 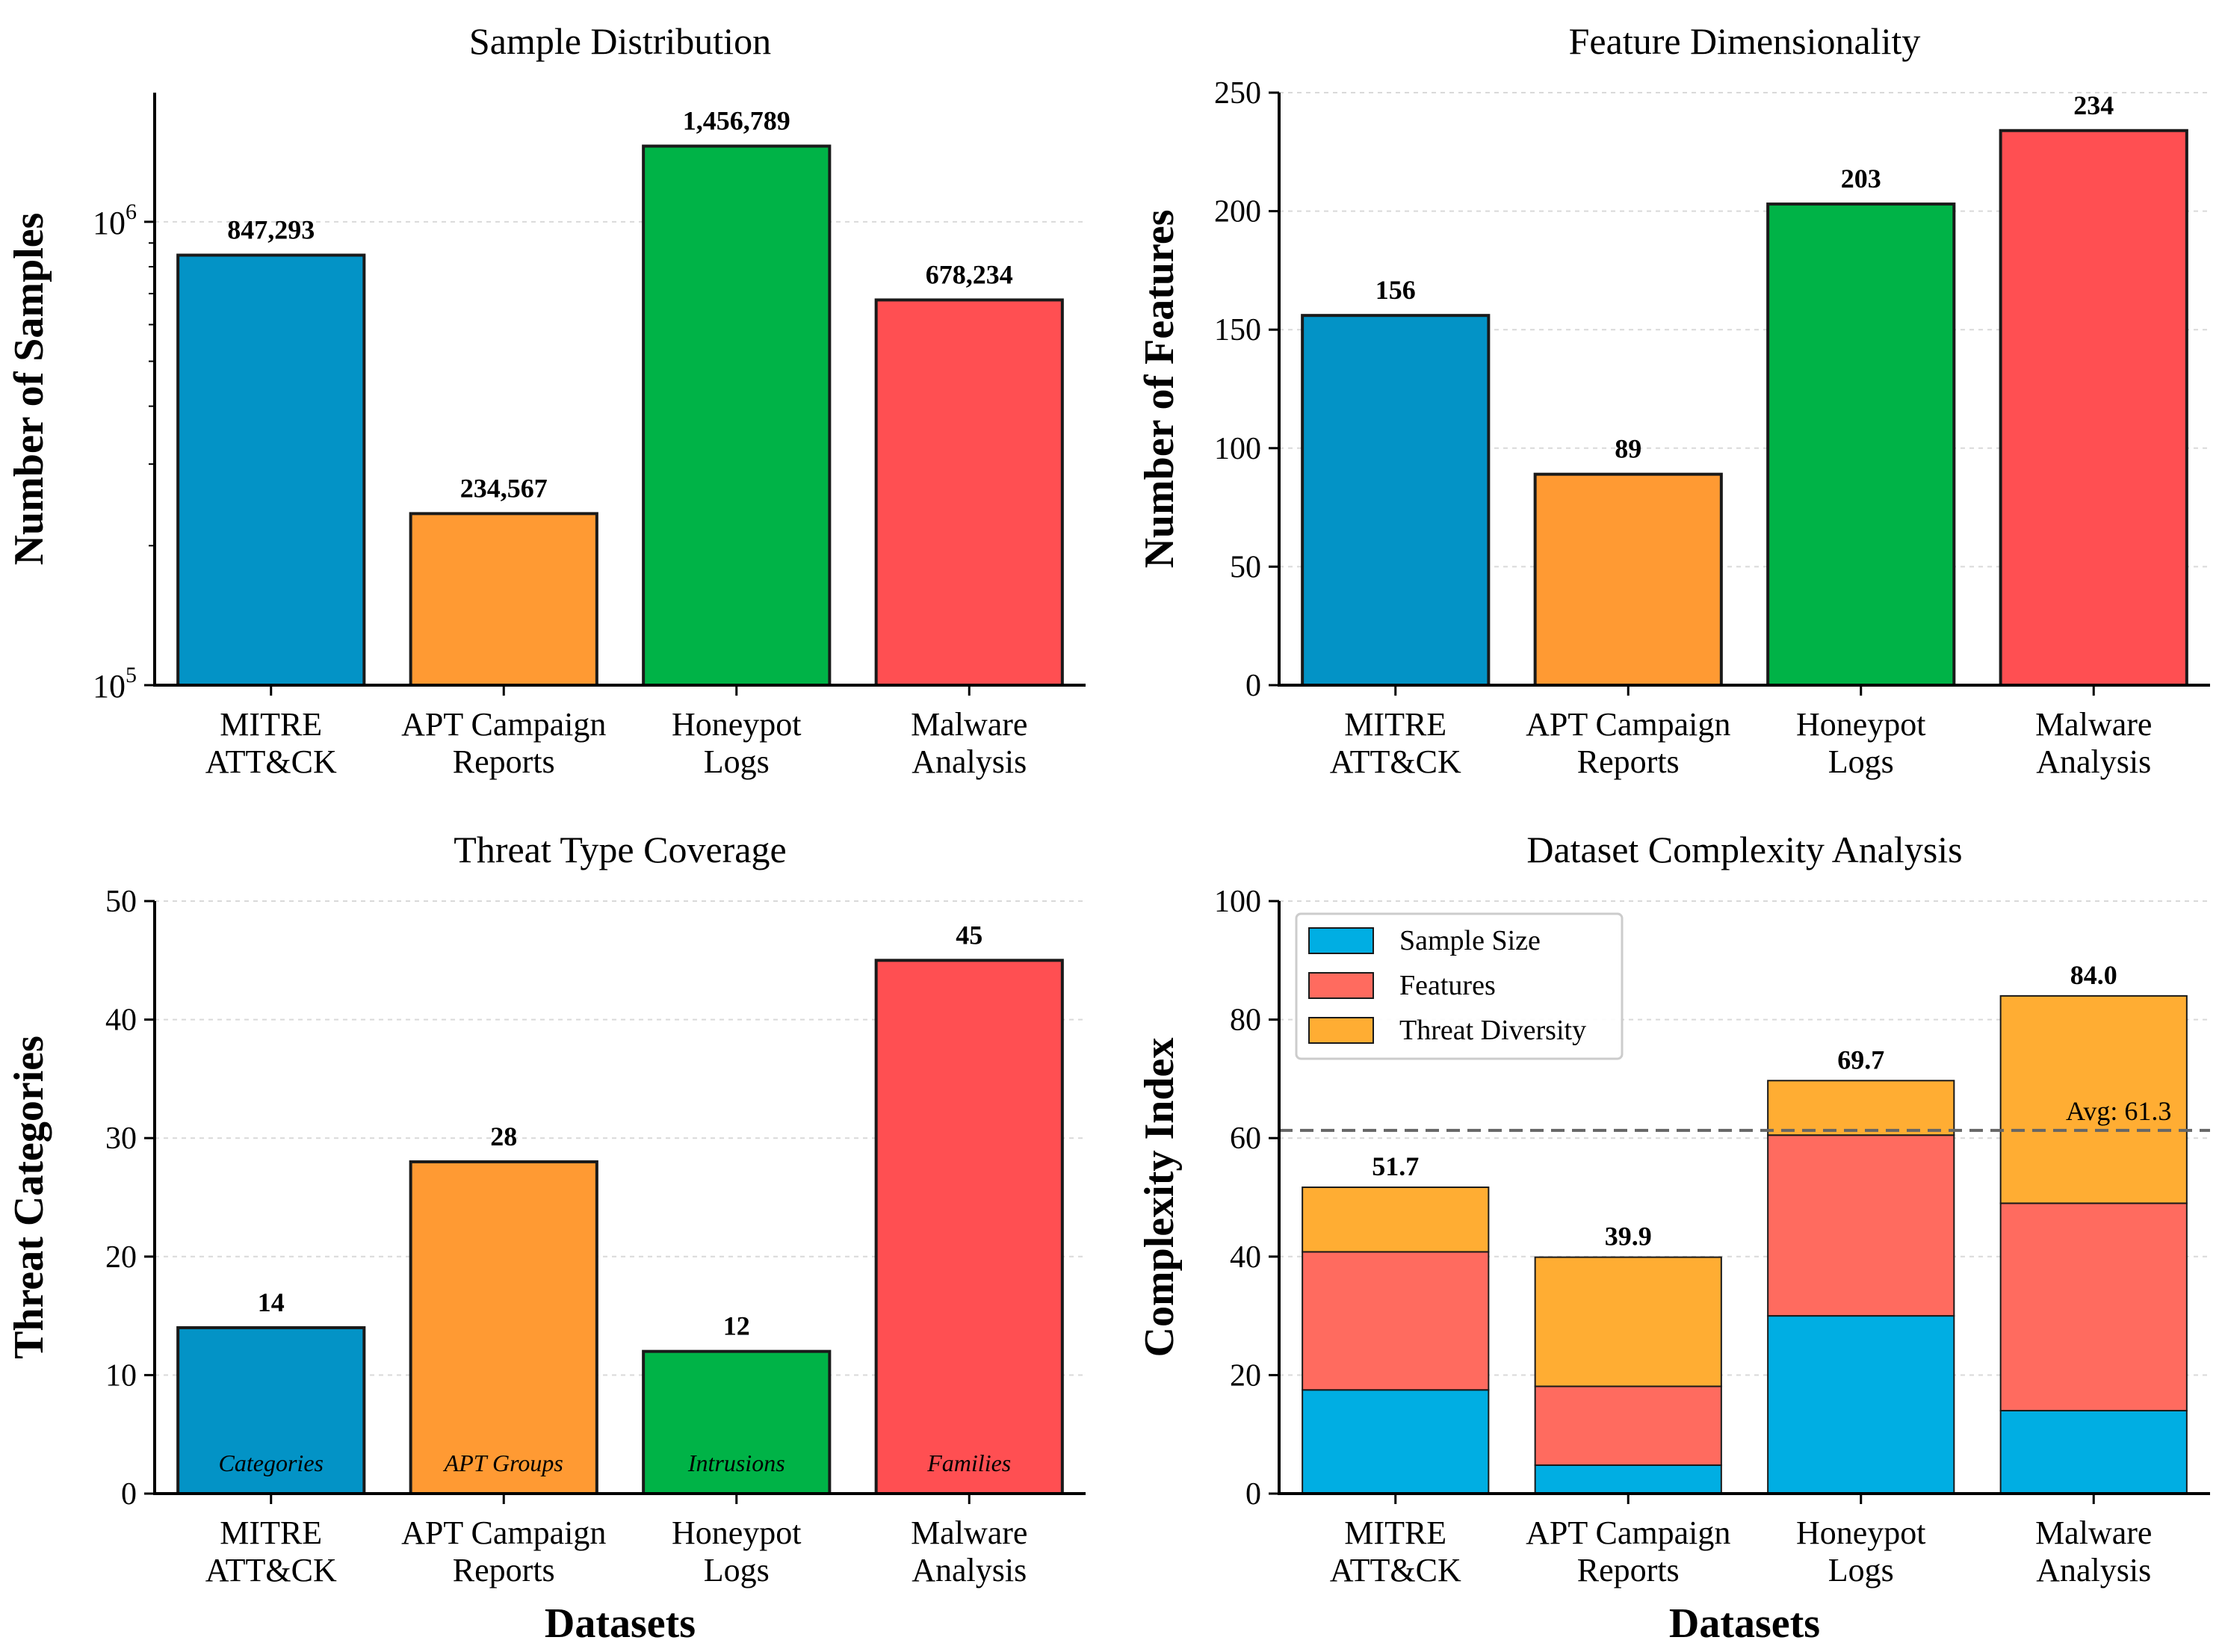 I want to click on chart-title: Threat Type Coverage, so click(x=620, y=849).